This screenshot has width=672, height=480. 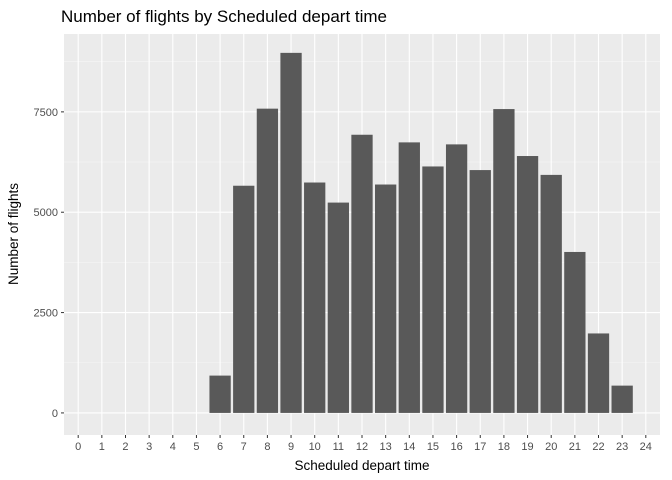 I want to click on x-tick-label: 10, so click(x=315, y=447).